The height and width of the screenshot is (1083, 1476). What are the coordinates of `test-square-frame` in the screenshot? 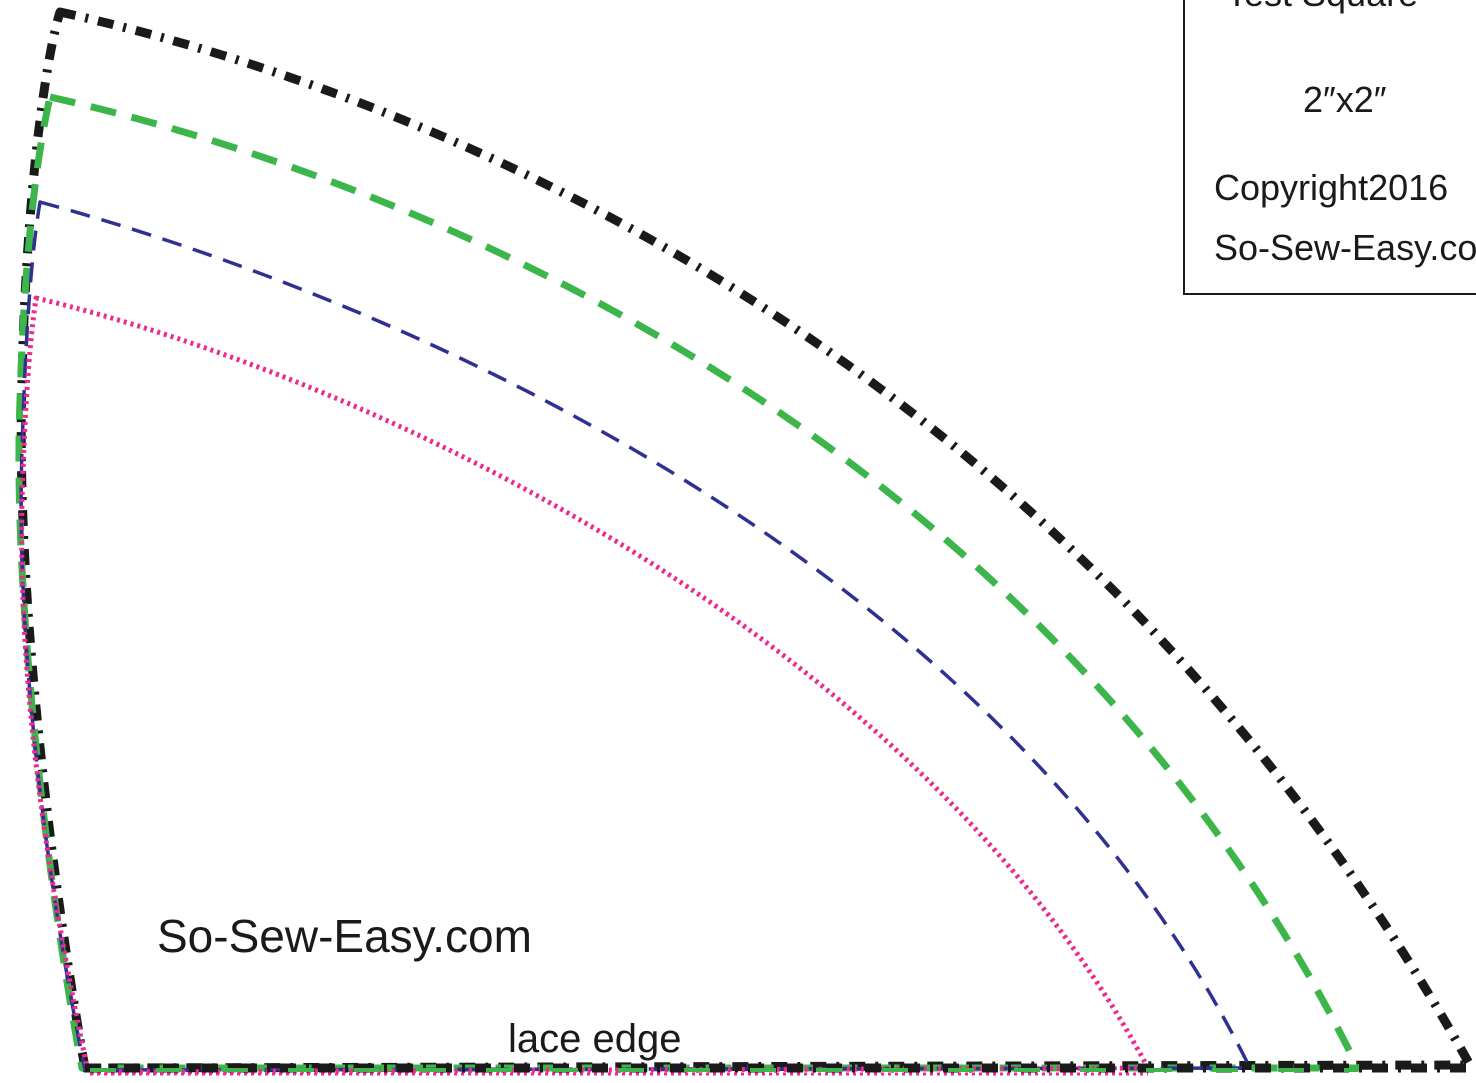 It's located at (1329, 147).